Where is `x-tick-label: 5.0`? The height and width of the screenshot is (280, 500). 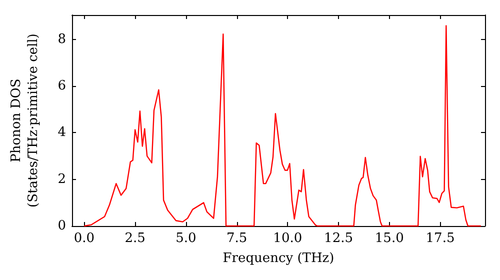
x-tick-label: 5.0 is located at coordinates (186, 238).